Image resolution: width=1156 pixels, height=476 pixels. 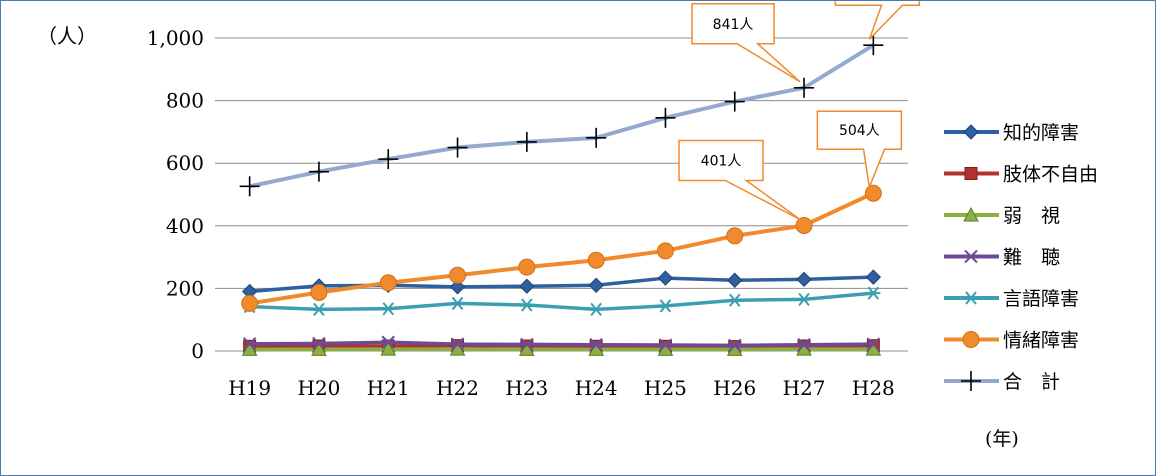 What do you see at coordinates (799, 111) in the screenshot?
I see `annotations: 841人 977 人 401人 504人` at bounding box center [799, 111].